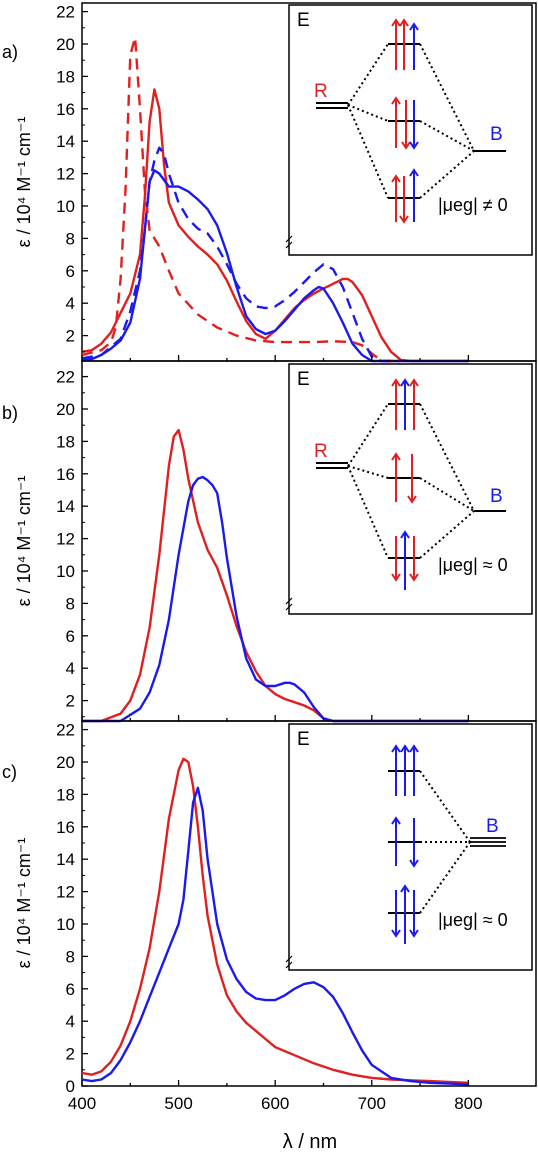 This screenshot has width=538, height=1158. I want to click on panel-b-ylabel: ε / 10⁴ M⁻¹ cm⁻¹, so click(24, 541).